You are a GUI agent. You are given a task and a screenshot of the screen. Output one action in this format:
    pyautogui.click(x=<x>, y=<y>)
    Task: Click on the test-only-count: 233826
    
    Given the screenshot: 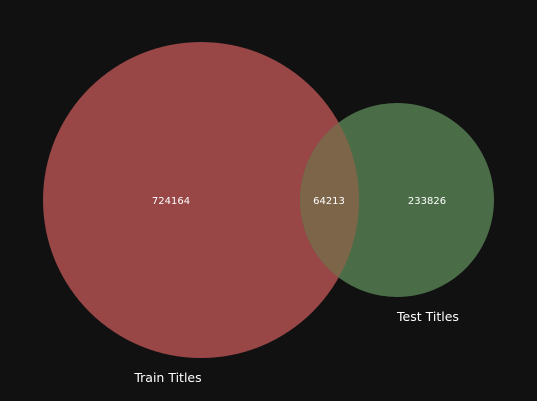 What is the action you would take?
    pyautogui.click(x=427, y=201)
    